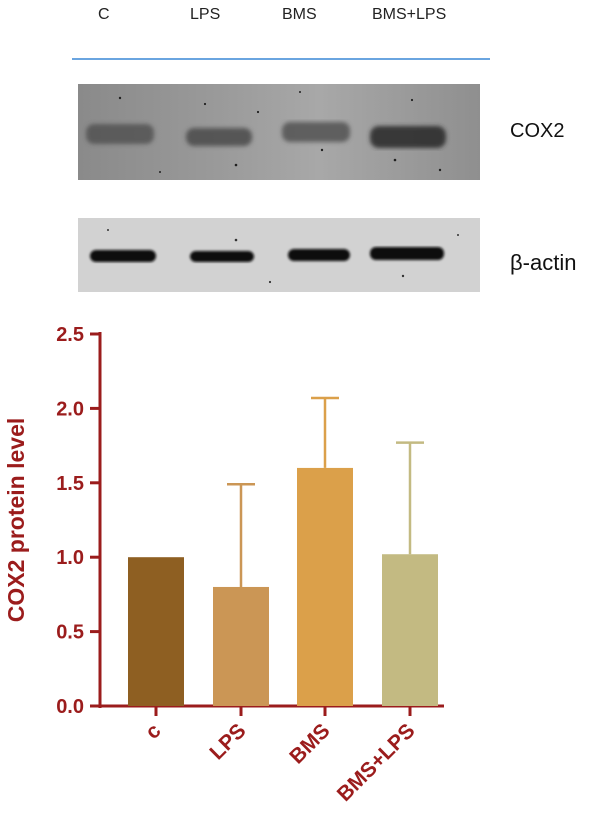 The width and height of the screenshot is (600, 836). I want to click on actin-speckles, so click(283, 256).